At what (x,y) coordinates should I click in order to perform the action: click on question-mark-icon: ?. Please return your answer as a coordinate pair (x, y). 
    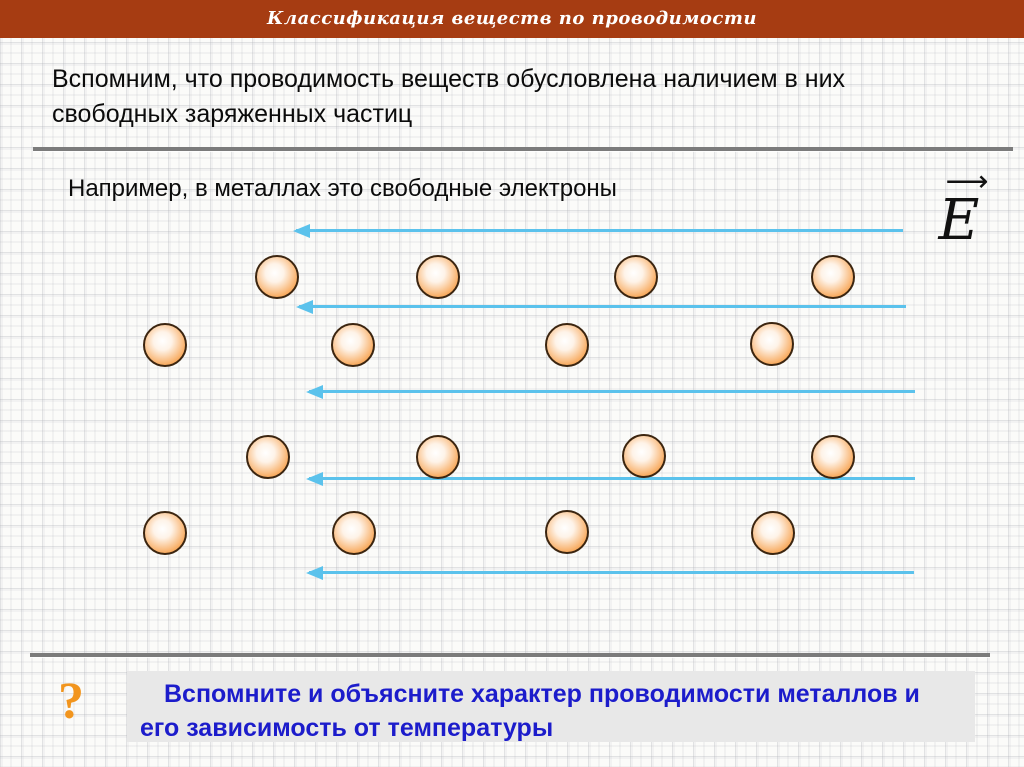
    Looking at the image, I should click on (71, 701).